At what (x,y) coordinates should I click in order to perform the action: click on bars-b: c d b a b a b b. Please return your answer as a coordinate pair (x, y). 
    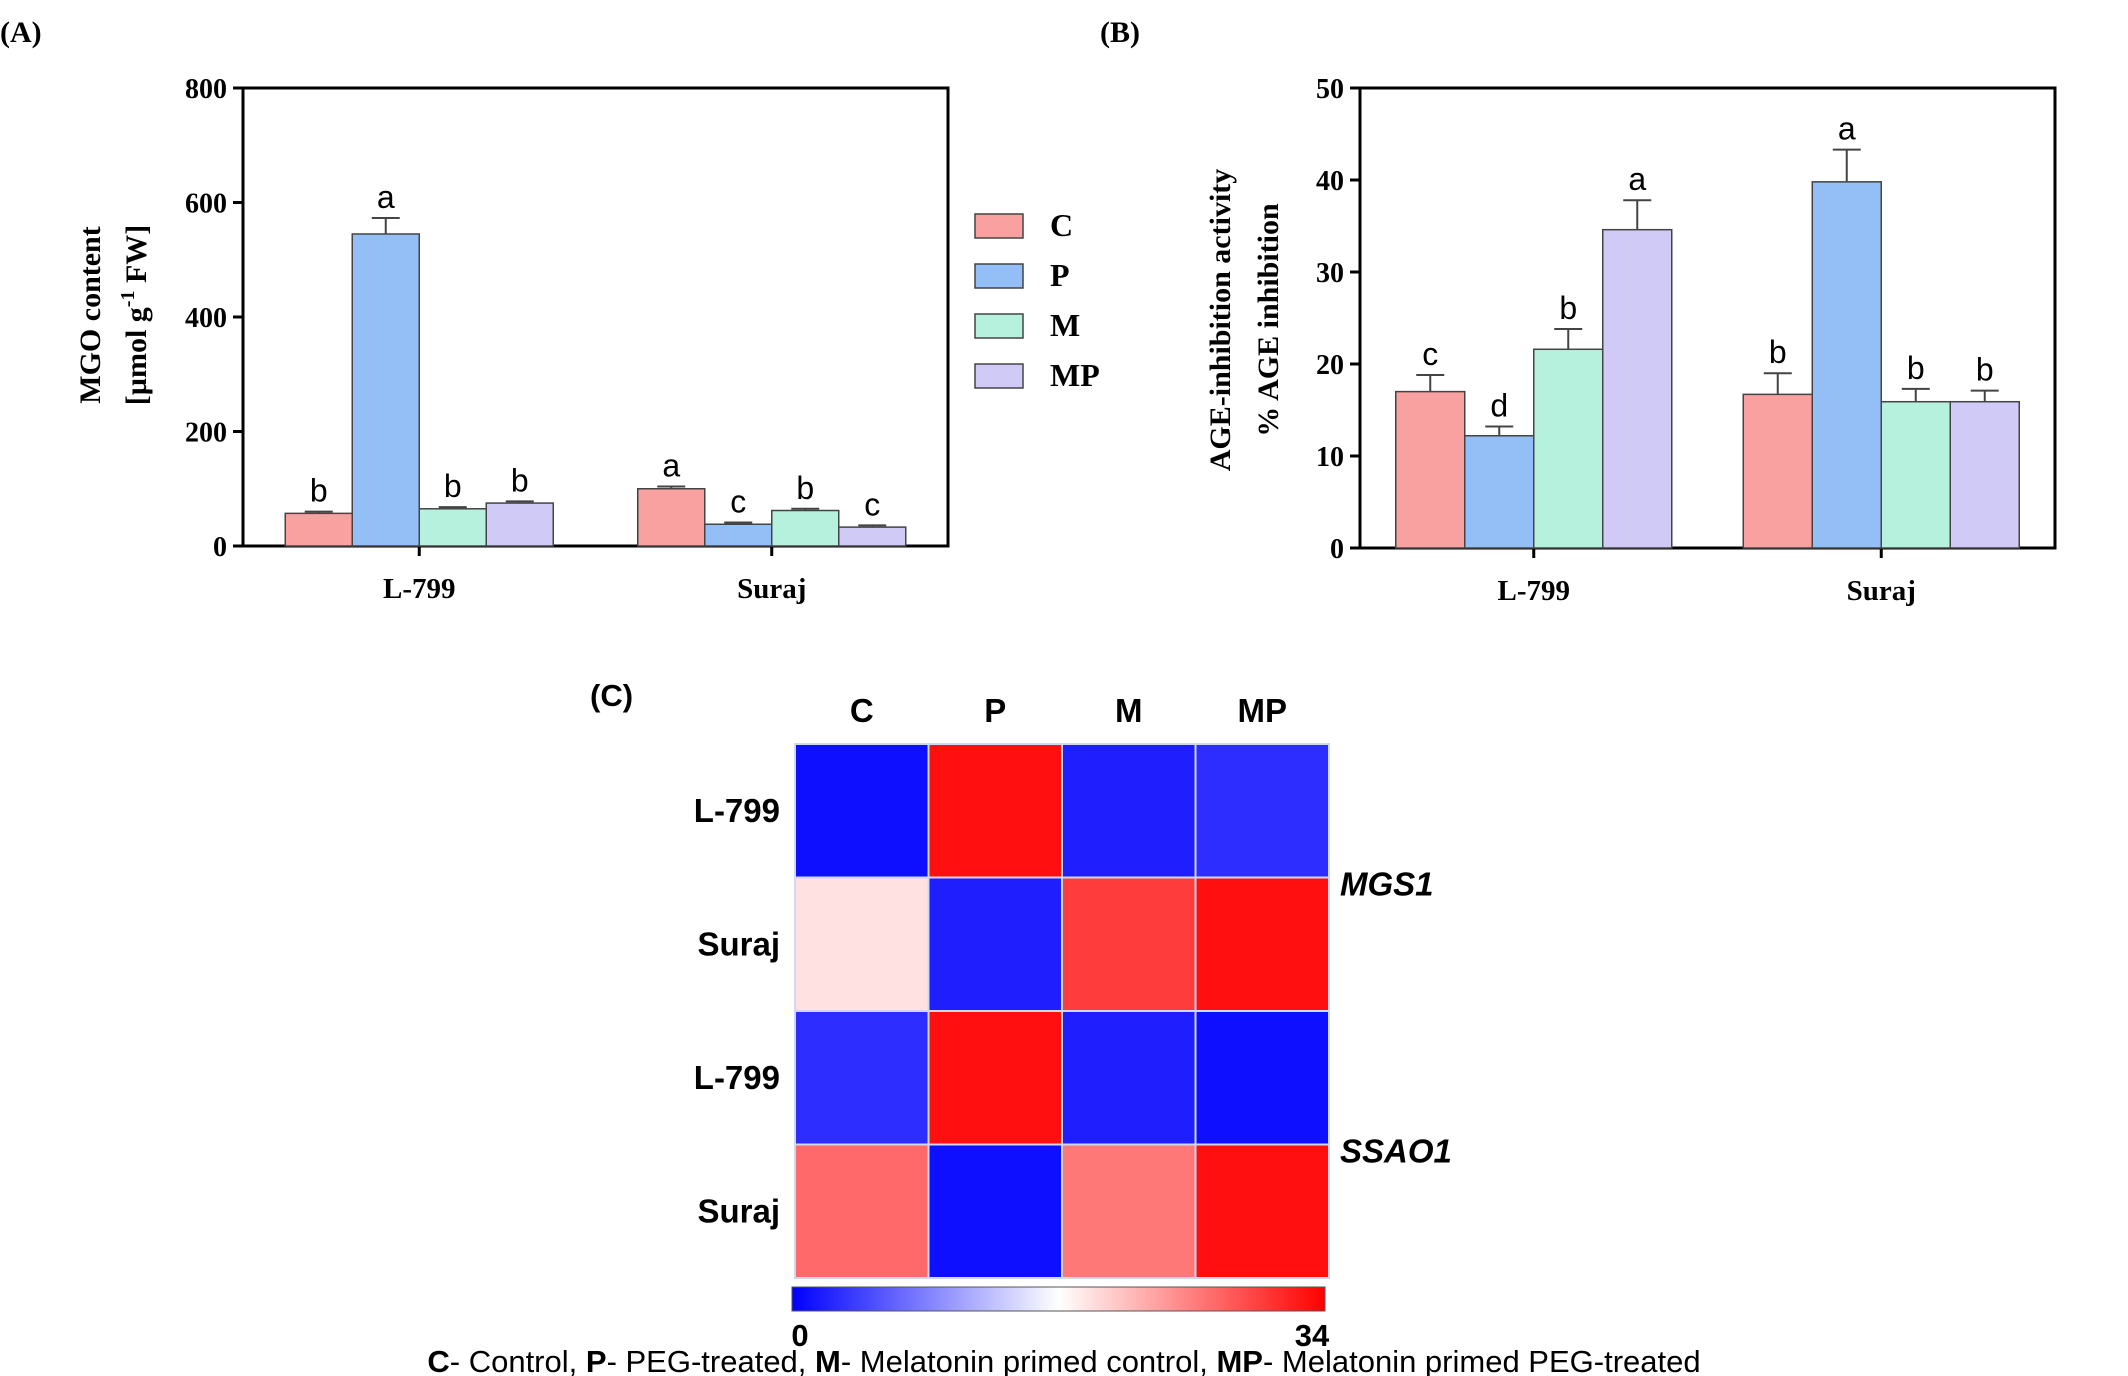
    Looking at the image, I should click on (1707, 330).